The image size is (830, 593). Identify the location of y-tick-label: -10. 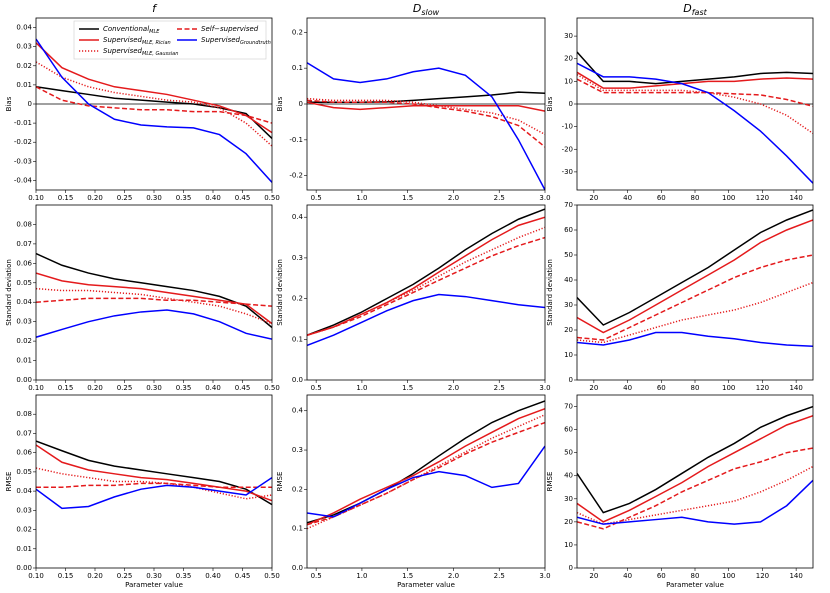
(567, 127).